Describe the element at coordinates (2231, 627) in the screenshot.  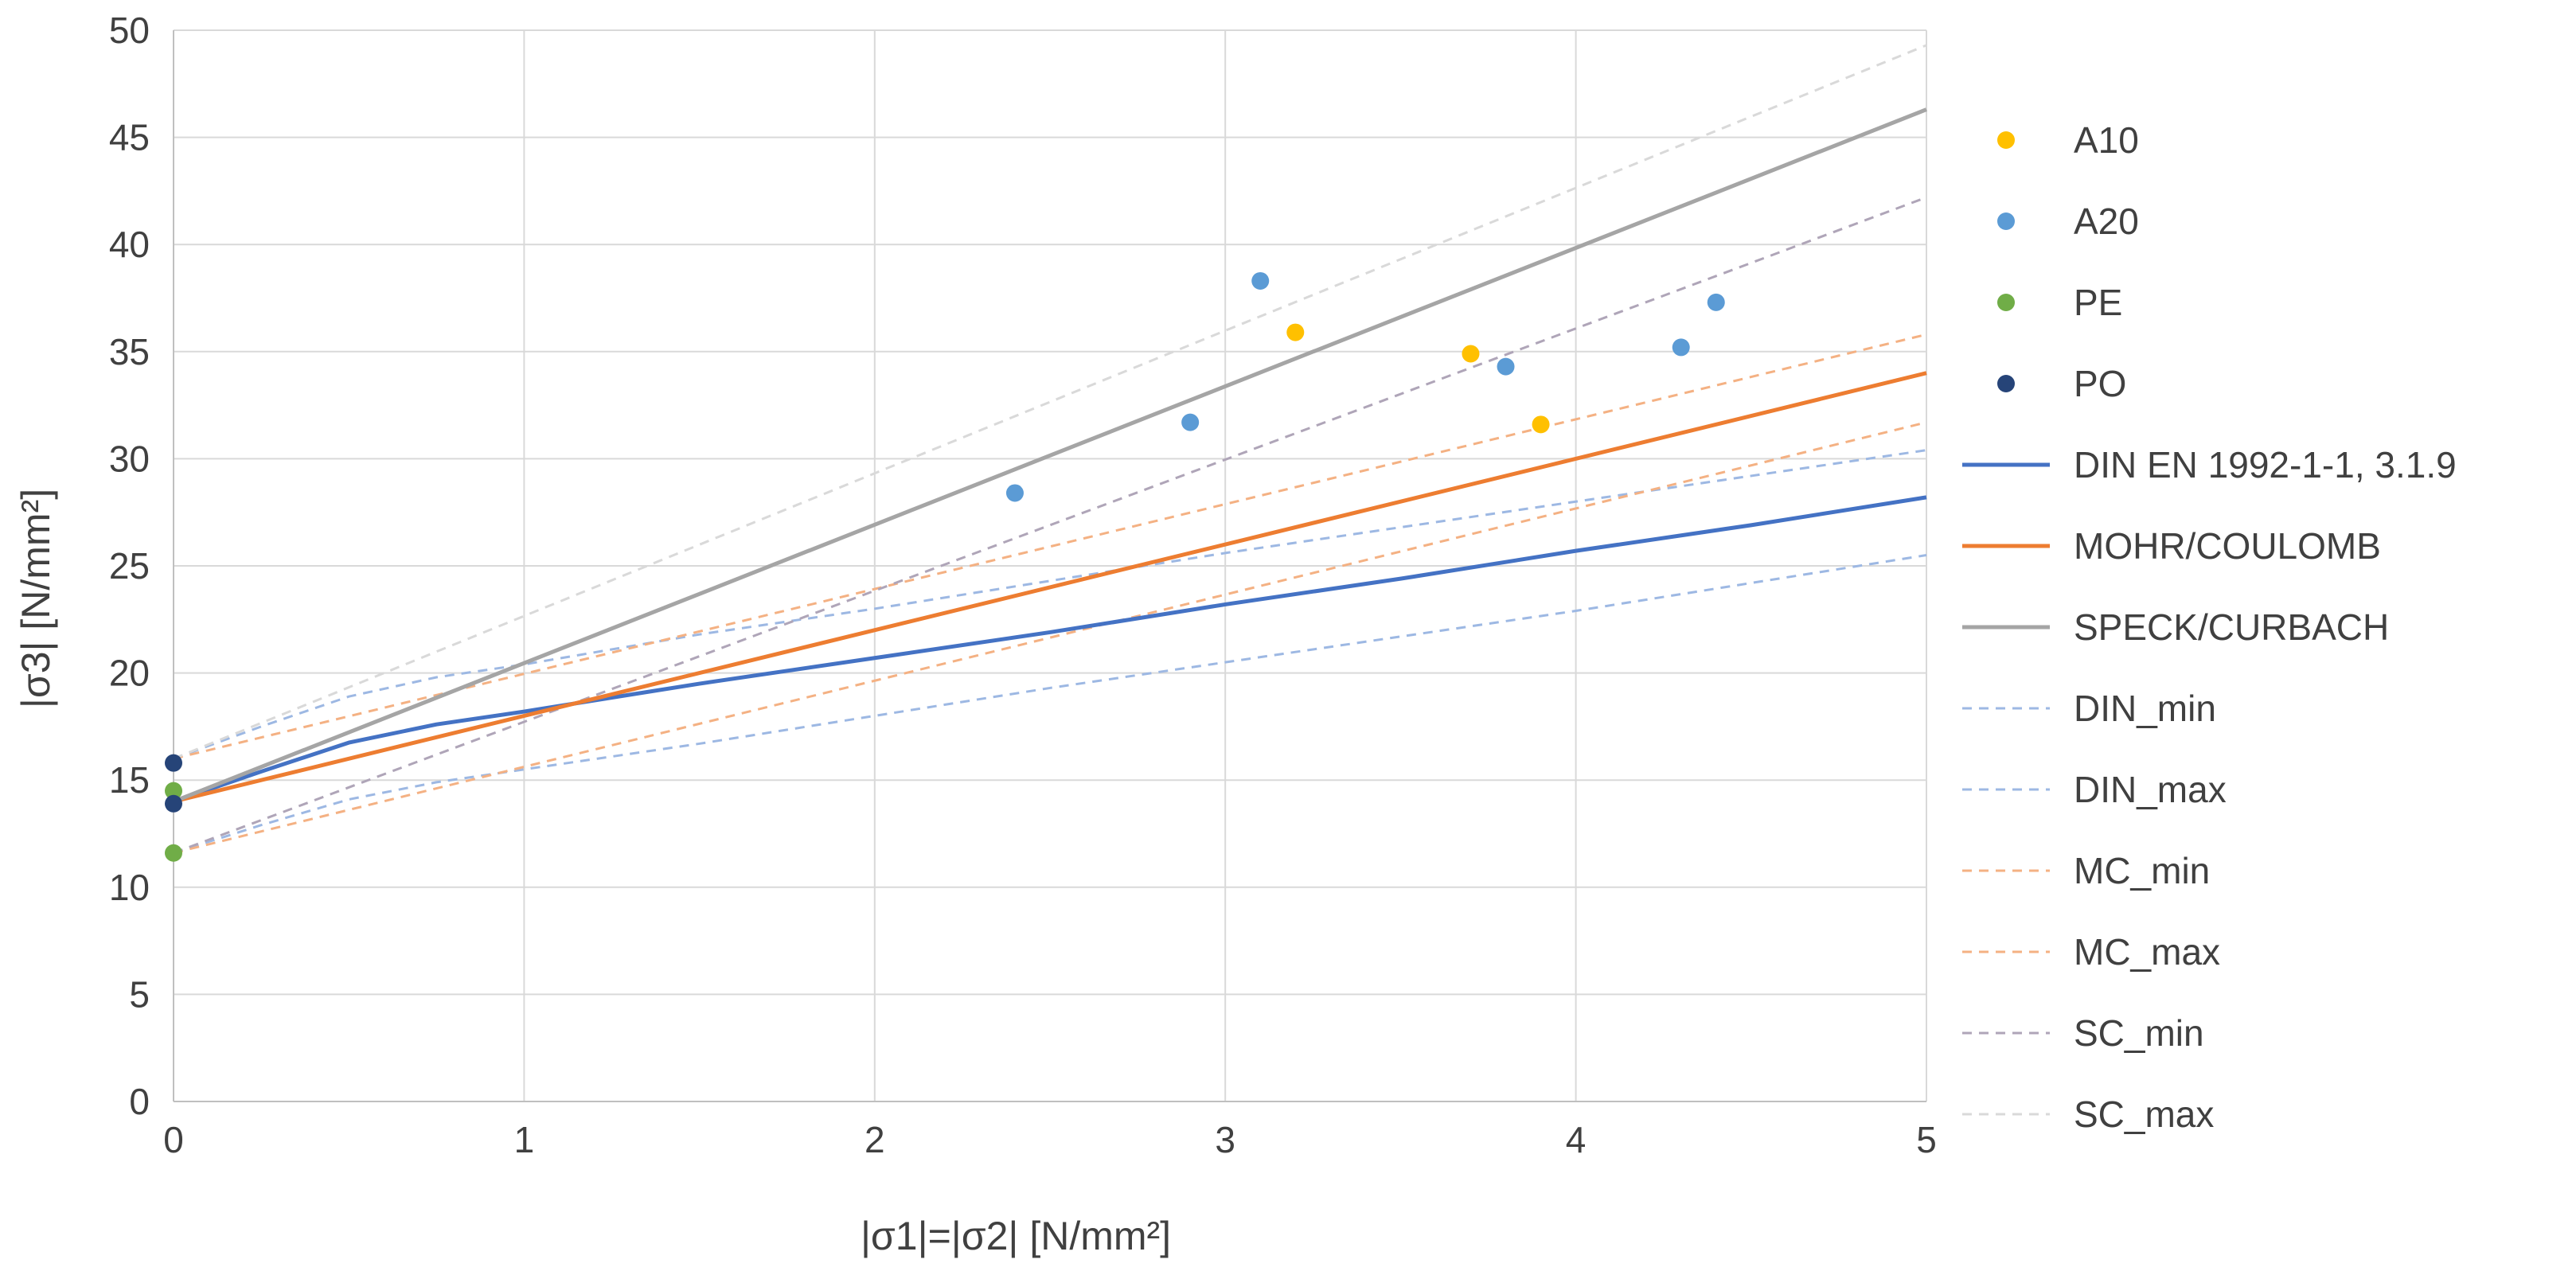
I see `legend-label-speck-curbach: SPECK/CURBACH` at that location.